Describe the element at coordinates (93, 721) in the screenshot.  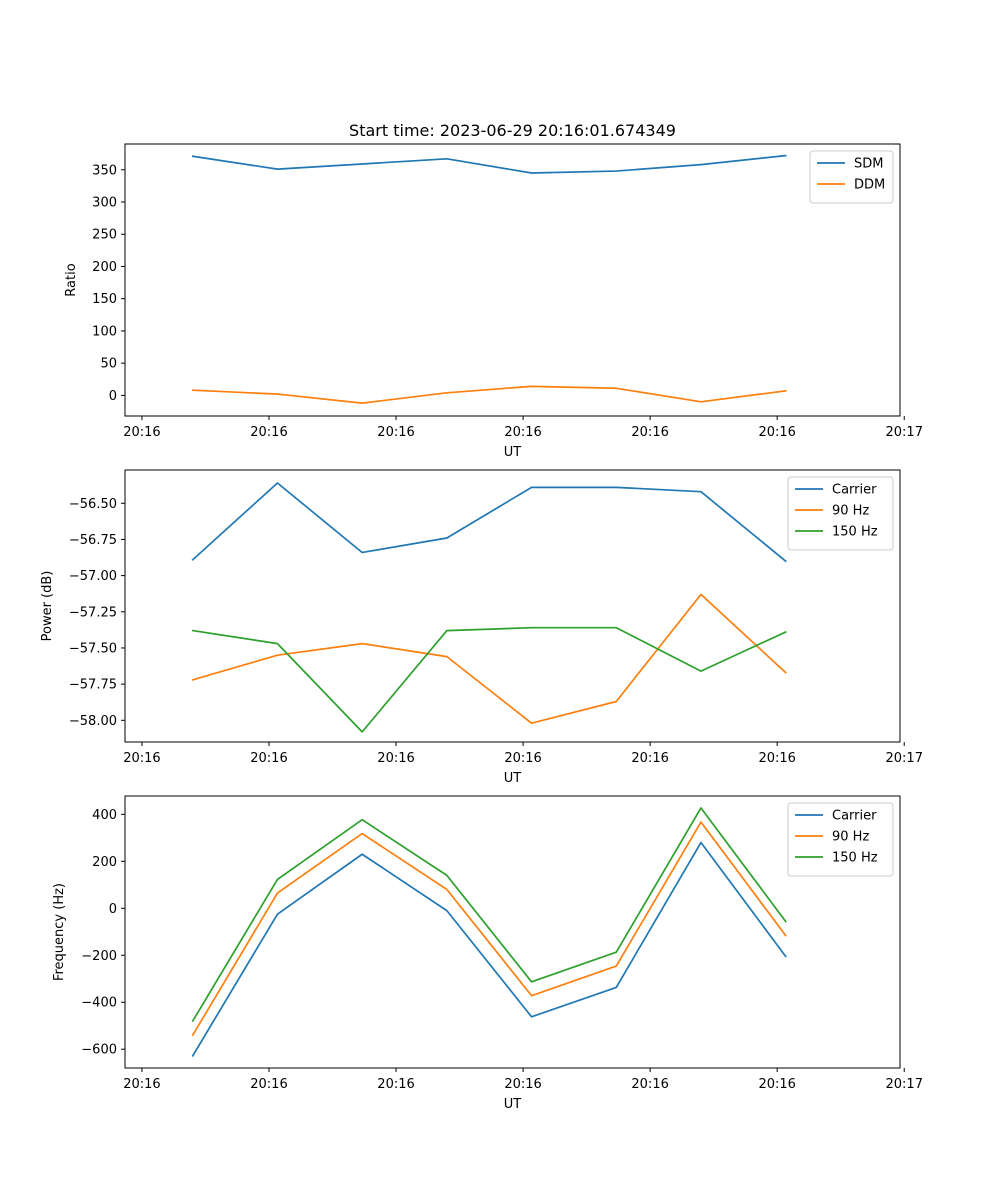
I see `y-tick-label: −58.00` at that location.